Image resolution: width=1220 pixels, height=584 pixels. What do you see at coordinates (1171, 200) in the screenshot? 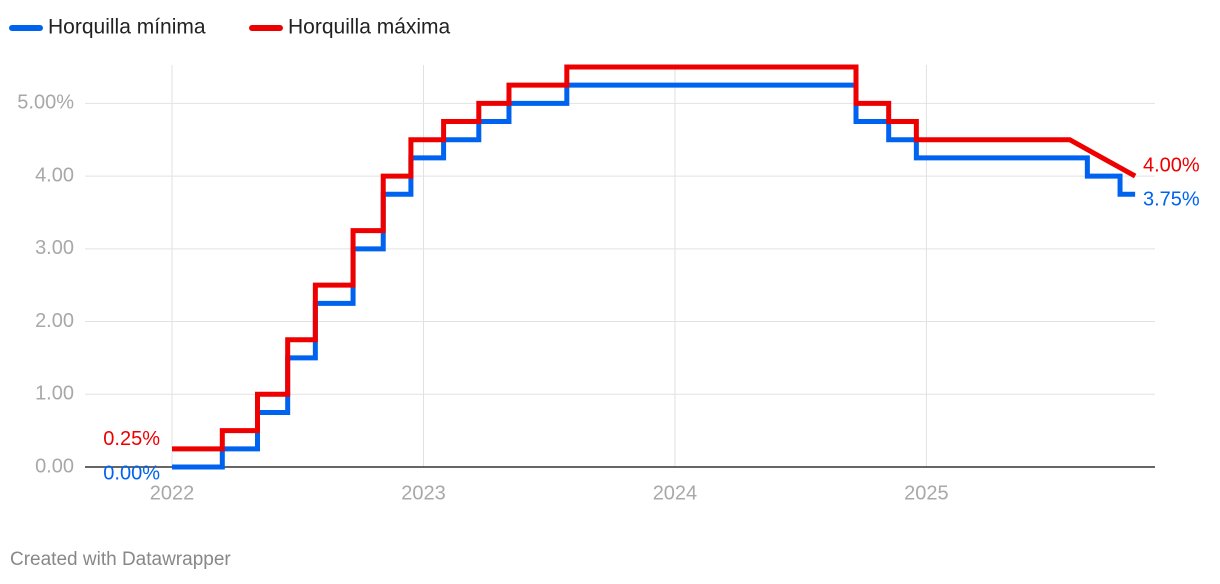
I see `end-label: 3.75%` at bounding box center [1171, 200].